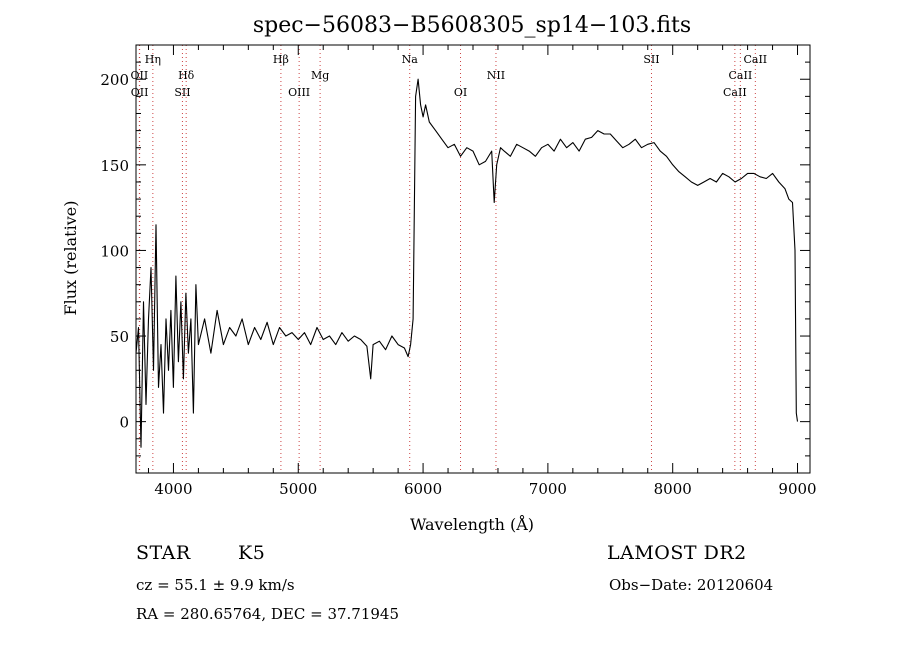 The width and height of the screenshot is (900, 650). Describe the element at coordinates (298, 489) in the screenshot. I see `x-tick-label: 5000` at that location.